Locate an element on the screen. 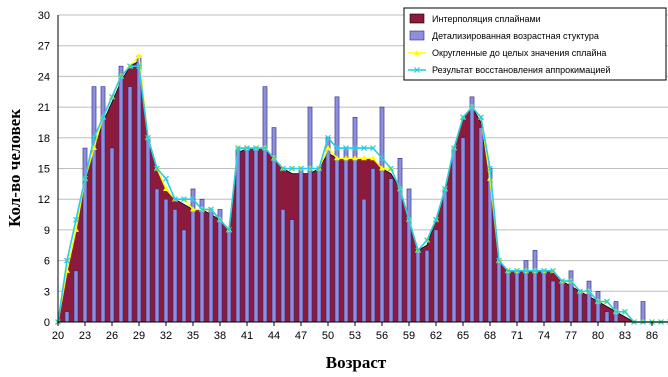 The height and width of the screenshot is (377, 668). x-tick-label: 41 is located at coordinates (247, 336).